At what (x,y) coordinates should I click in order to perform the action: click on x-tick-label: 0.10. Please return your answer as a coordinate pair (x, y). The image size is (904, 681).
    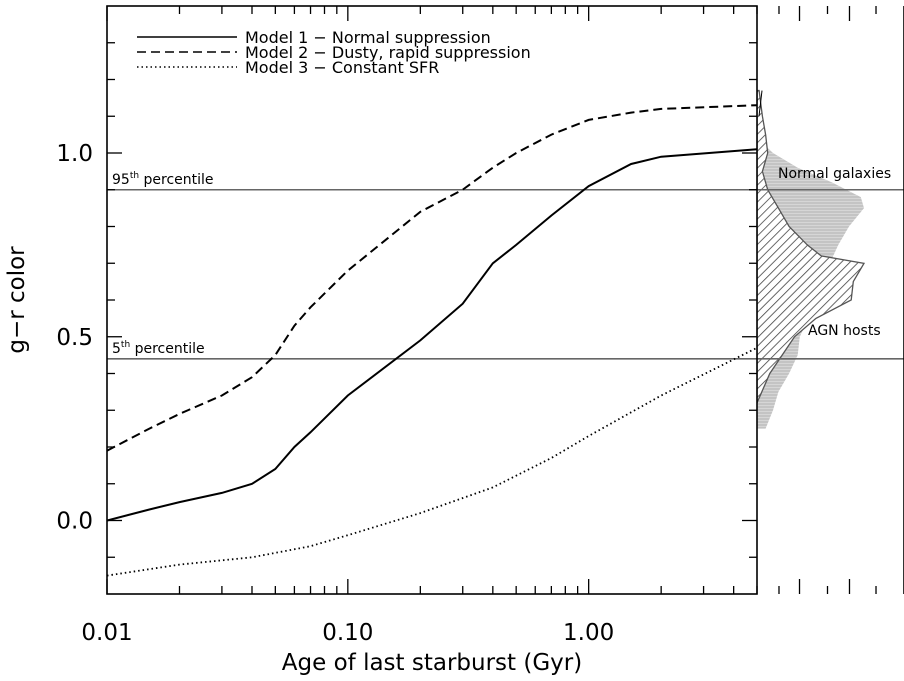
    Looking at the image, I should click on (347, 633).